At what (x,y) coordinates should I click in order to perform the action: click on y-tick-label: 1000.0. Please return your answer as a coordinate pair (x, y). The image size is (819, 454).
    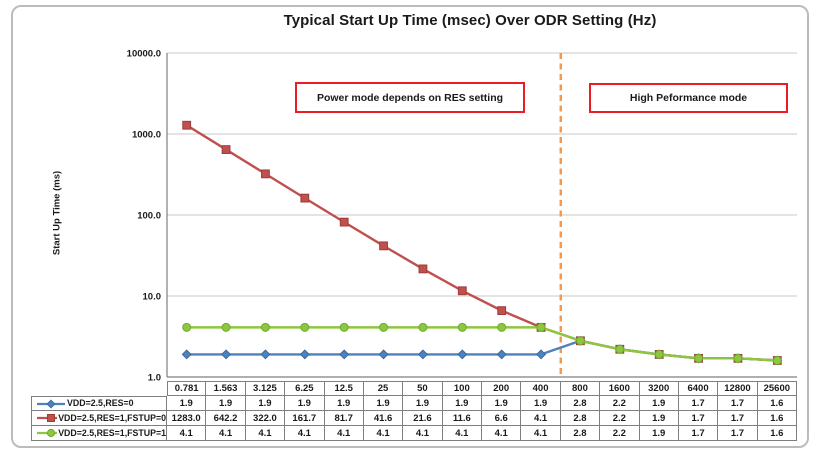
    Looking at the image, I should click on (146, 135).